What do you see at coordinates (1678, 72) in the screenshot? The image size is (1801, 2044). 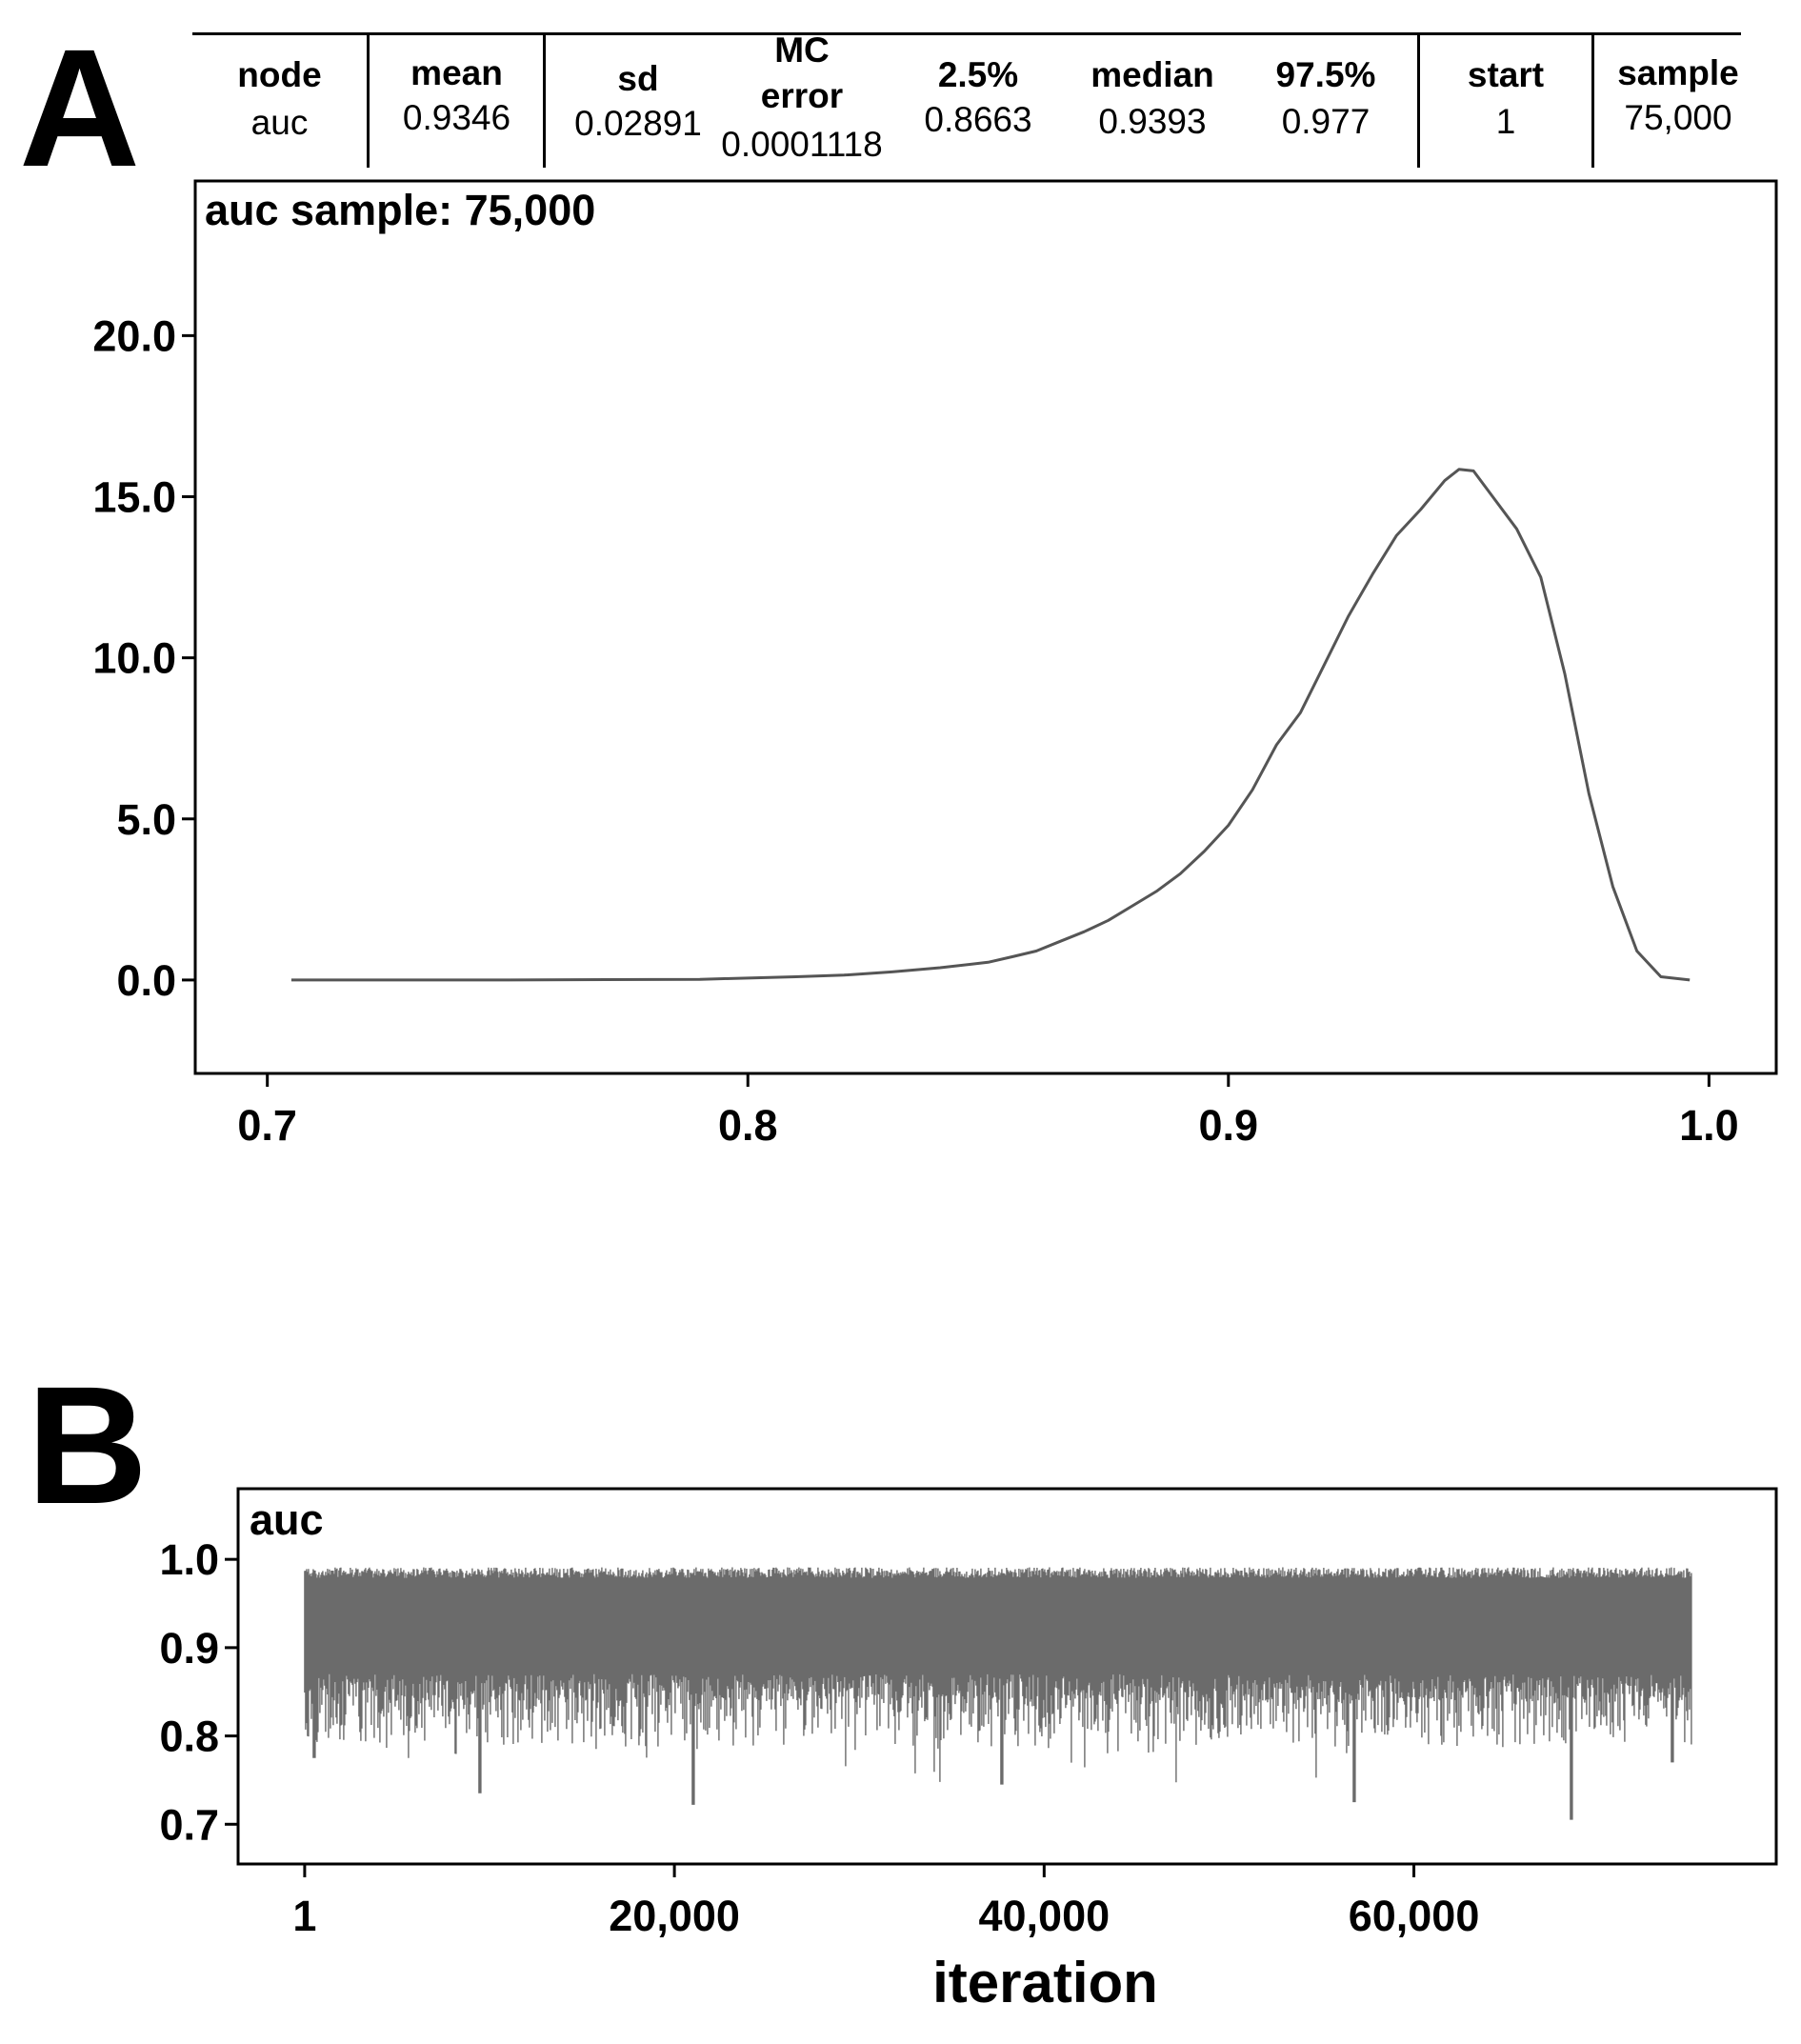 I see `sample-header: sample` at bounding box center [1678, 72].